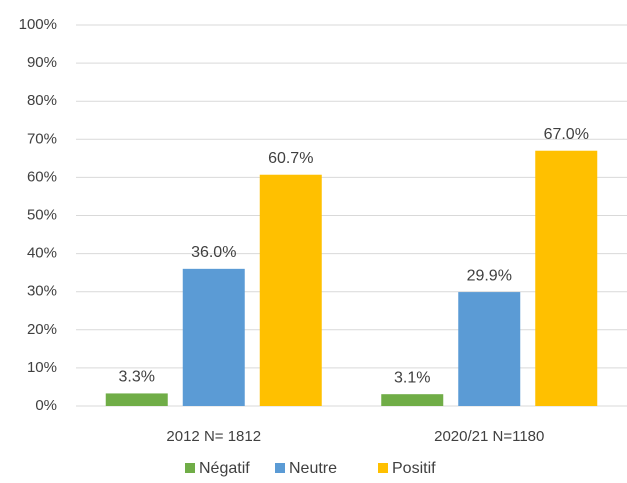 Image resolution: width=627 pixels, height=483 pixels. What do you see at coordinates (38, 24) in the screenshot?
I see `y-tick-label: 100%` at bounding box center [38, 24].